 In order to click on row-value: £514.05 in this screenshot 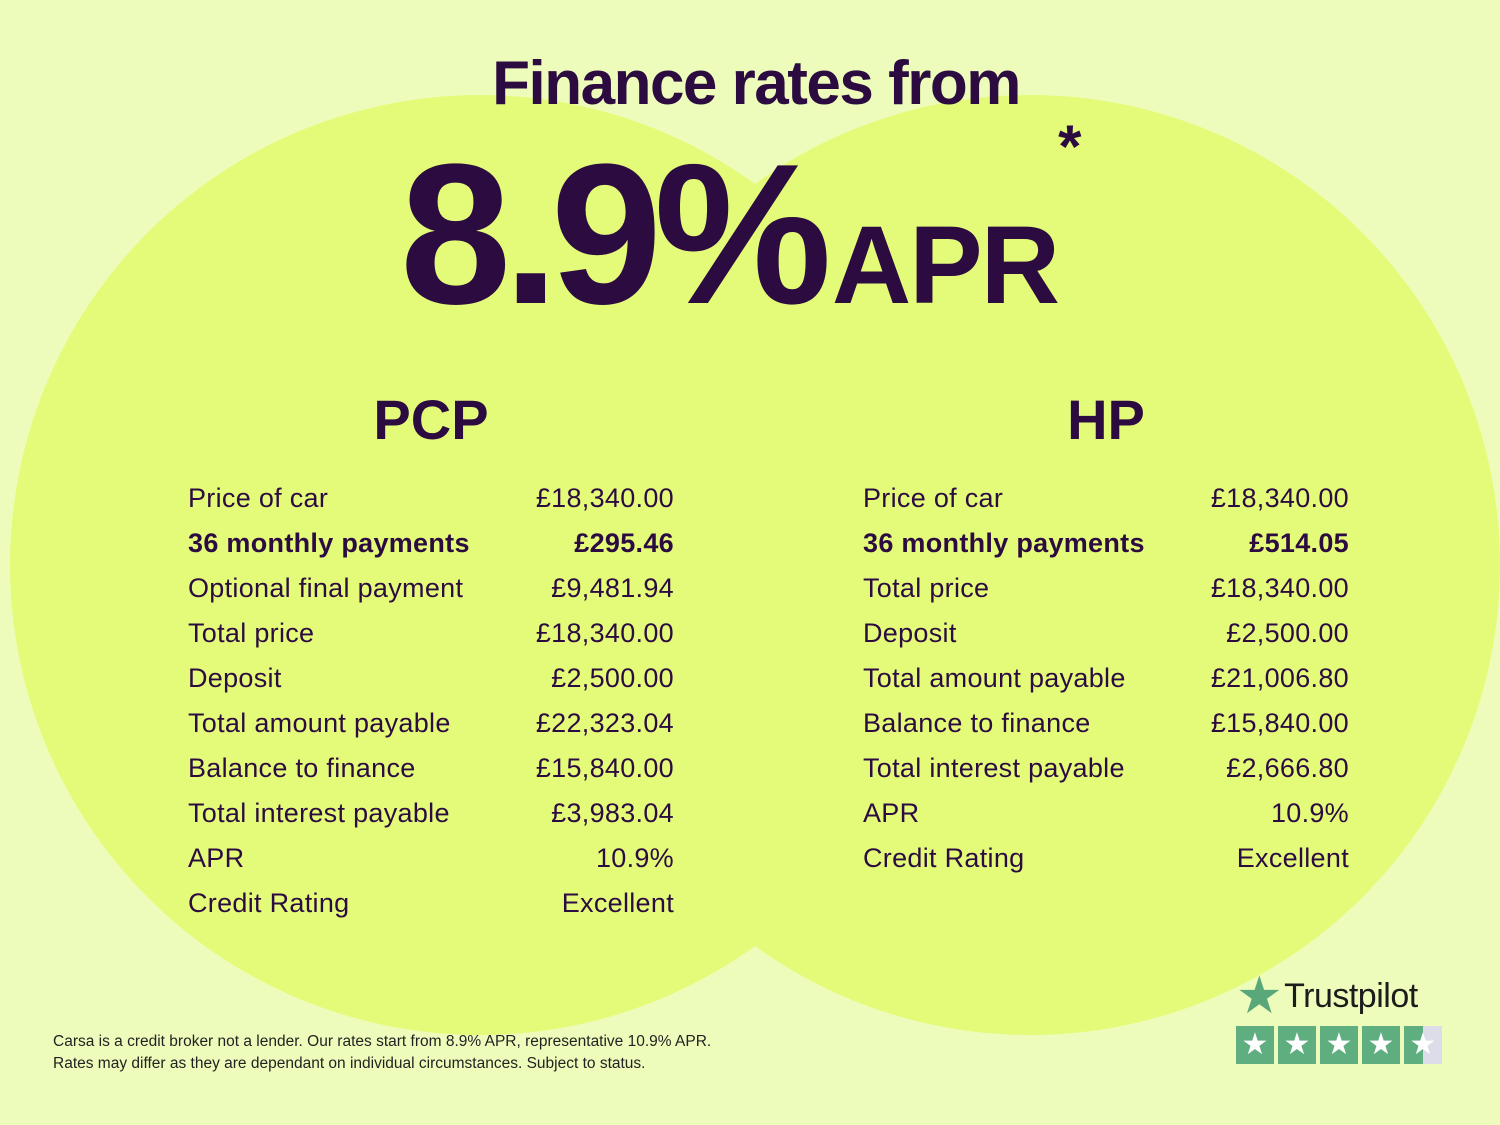, I will do `click(1299, 543)`.